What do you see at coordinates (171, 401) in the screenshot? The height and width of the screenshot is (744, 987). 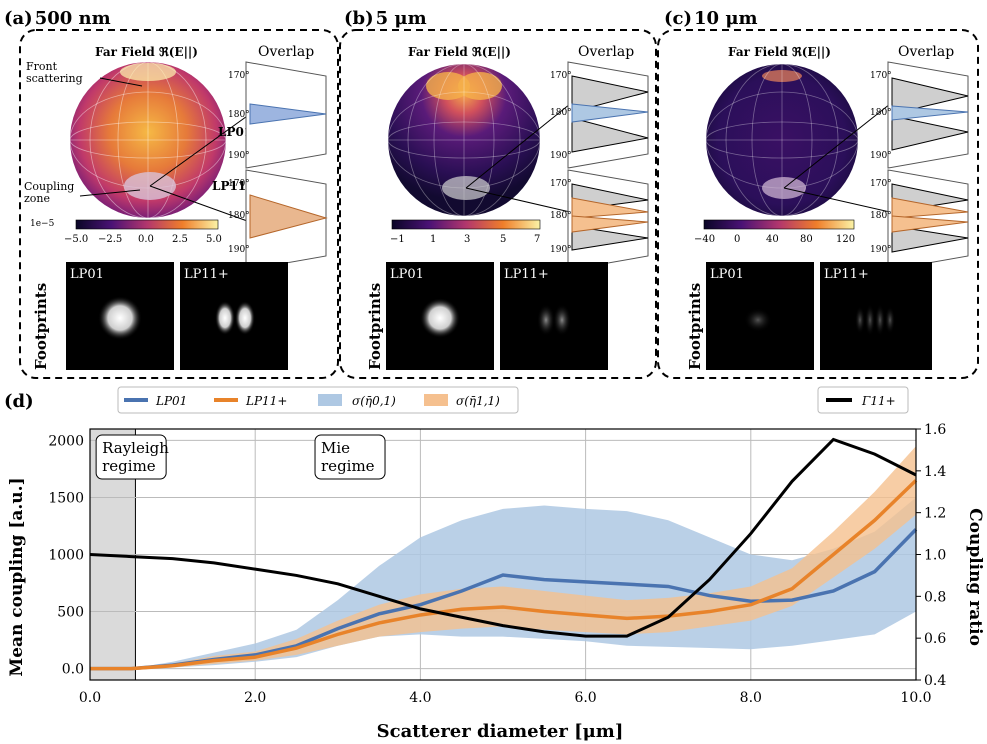 I see `legend-lp01: LP01` at bounding box center [171, 401].